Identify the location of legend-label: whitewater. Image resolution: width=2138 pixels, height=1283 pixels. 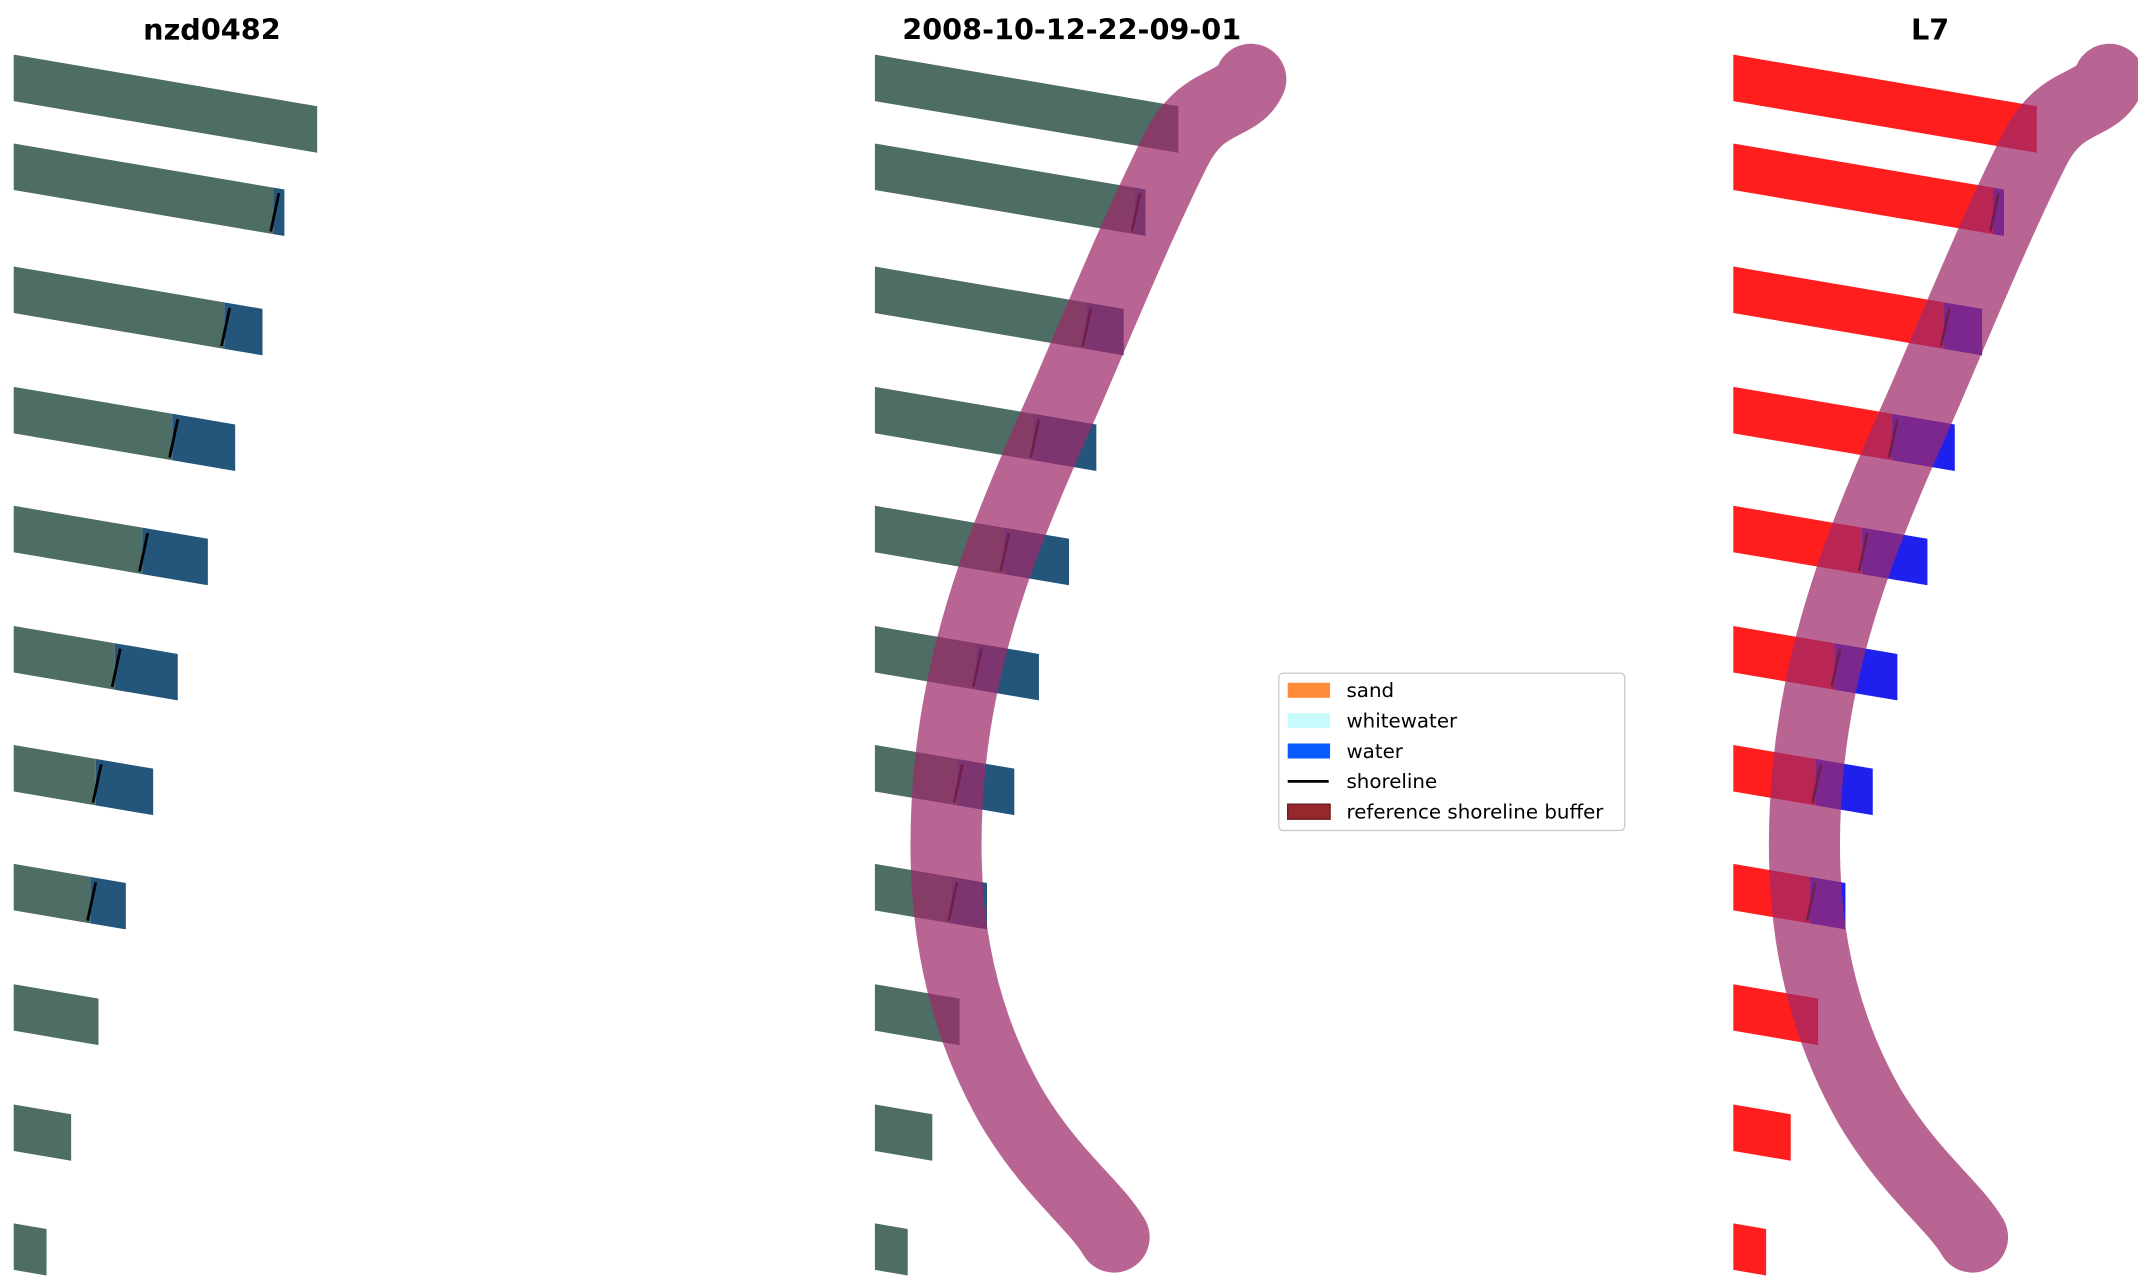
(1402, 720).